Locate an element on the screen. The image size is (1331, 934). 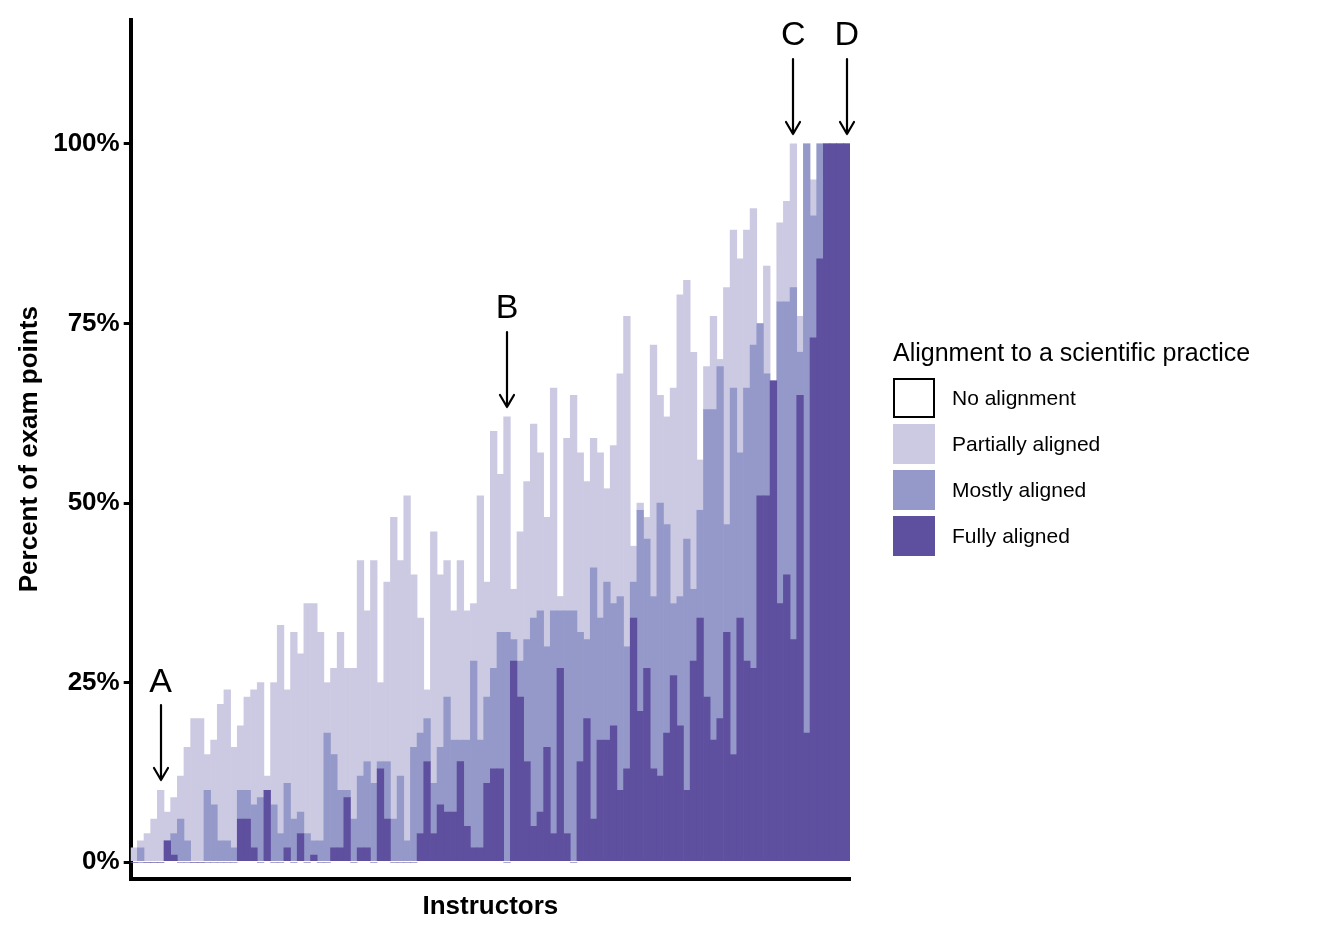
y-tick-label: 25% is located at coordinates (93, 680).